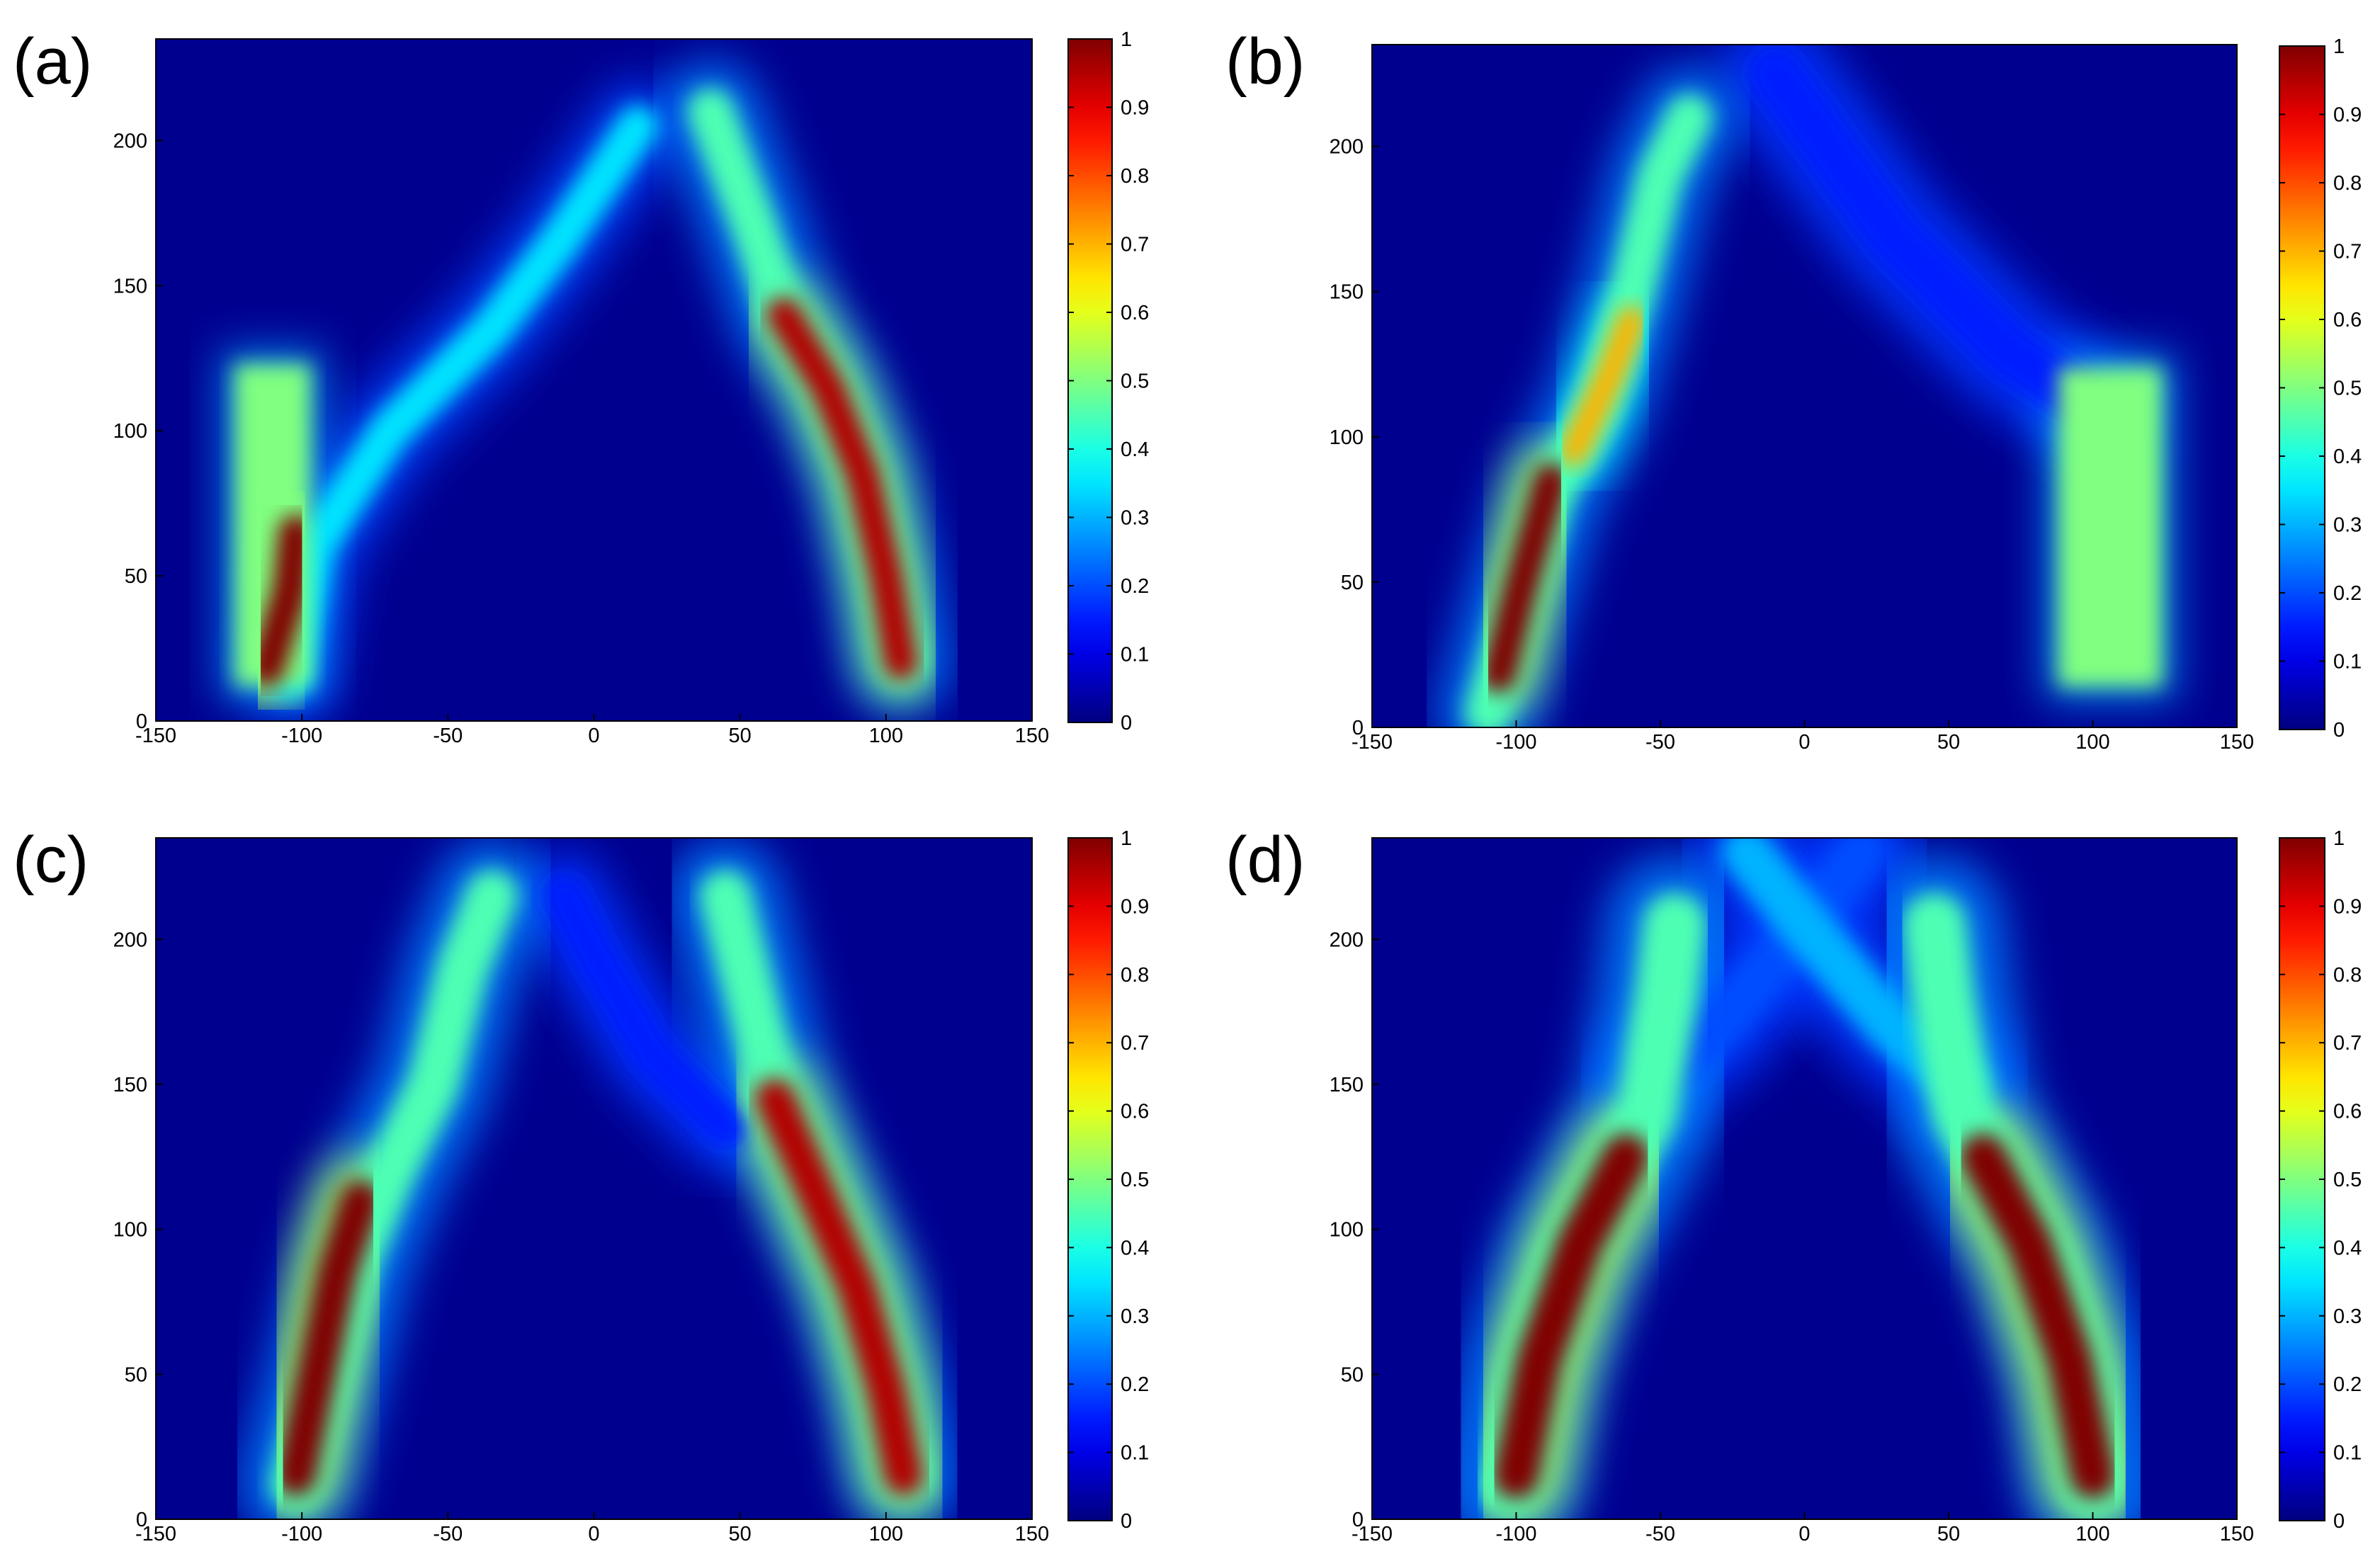 Image resolution: width=2380 pixels, height=1566 pixels. Describe the element at coordinates (53, 61) in the screenshot. I see `panel-label: (a)` at that location.